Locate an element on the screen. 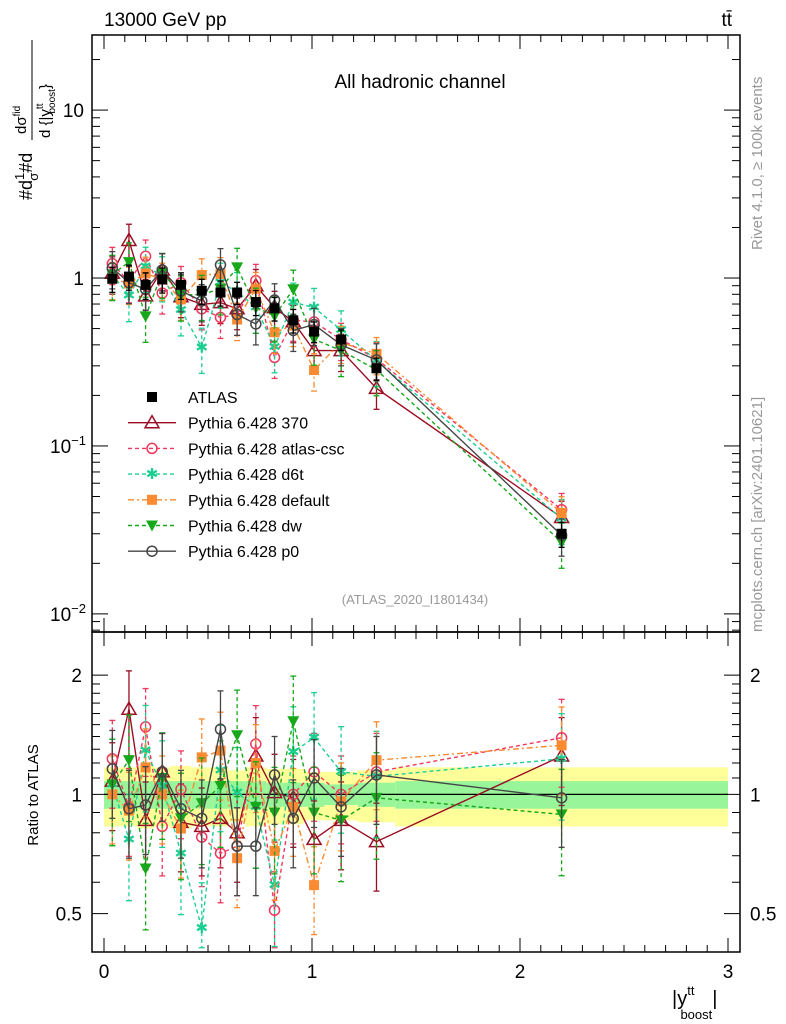 The width and height of the screenshot is (786, 1024). header-right: tt̄ is located at coordinates (726, 20).